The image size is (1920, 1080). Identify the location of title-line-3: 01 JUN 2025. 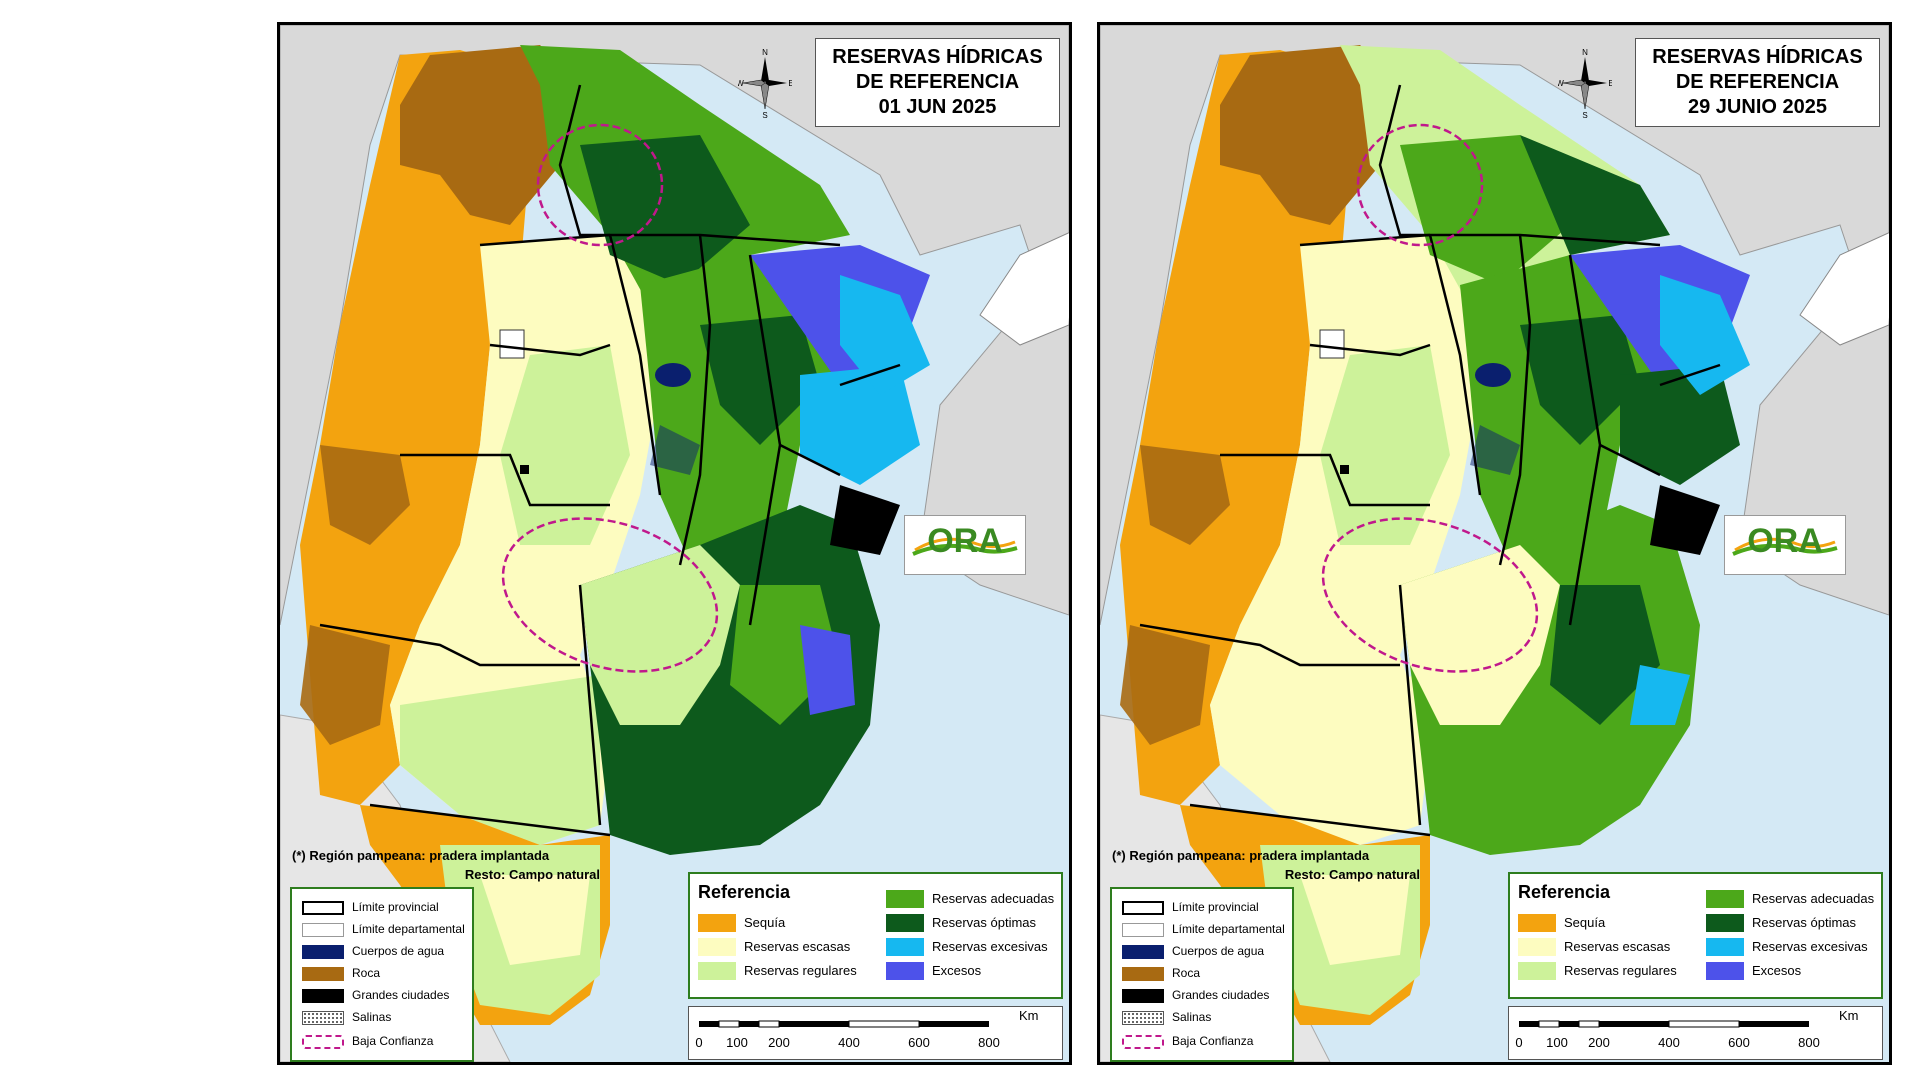
(937, 107).